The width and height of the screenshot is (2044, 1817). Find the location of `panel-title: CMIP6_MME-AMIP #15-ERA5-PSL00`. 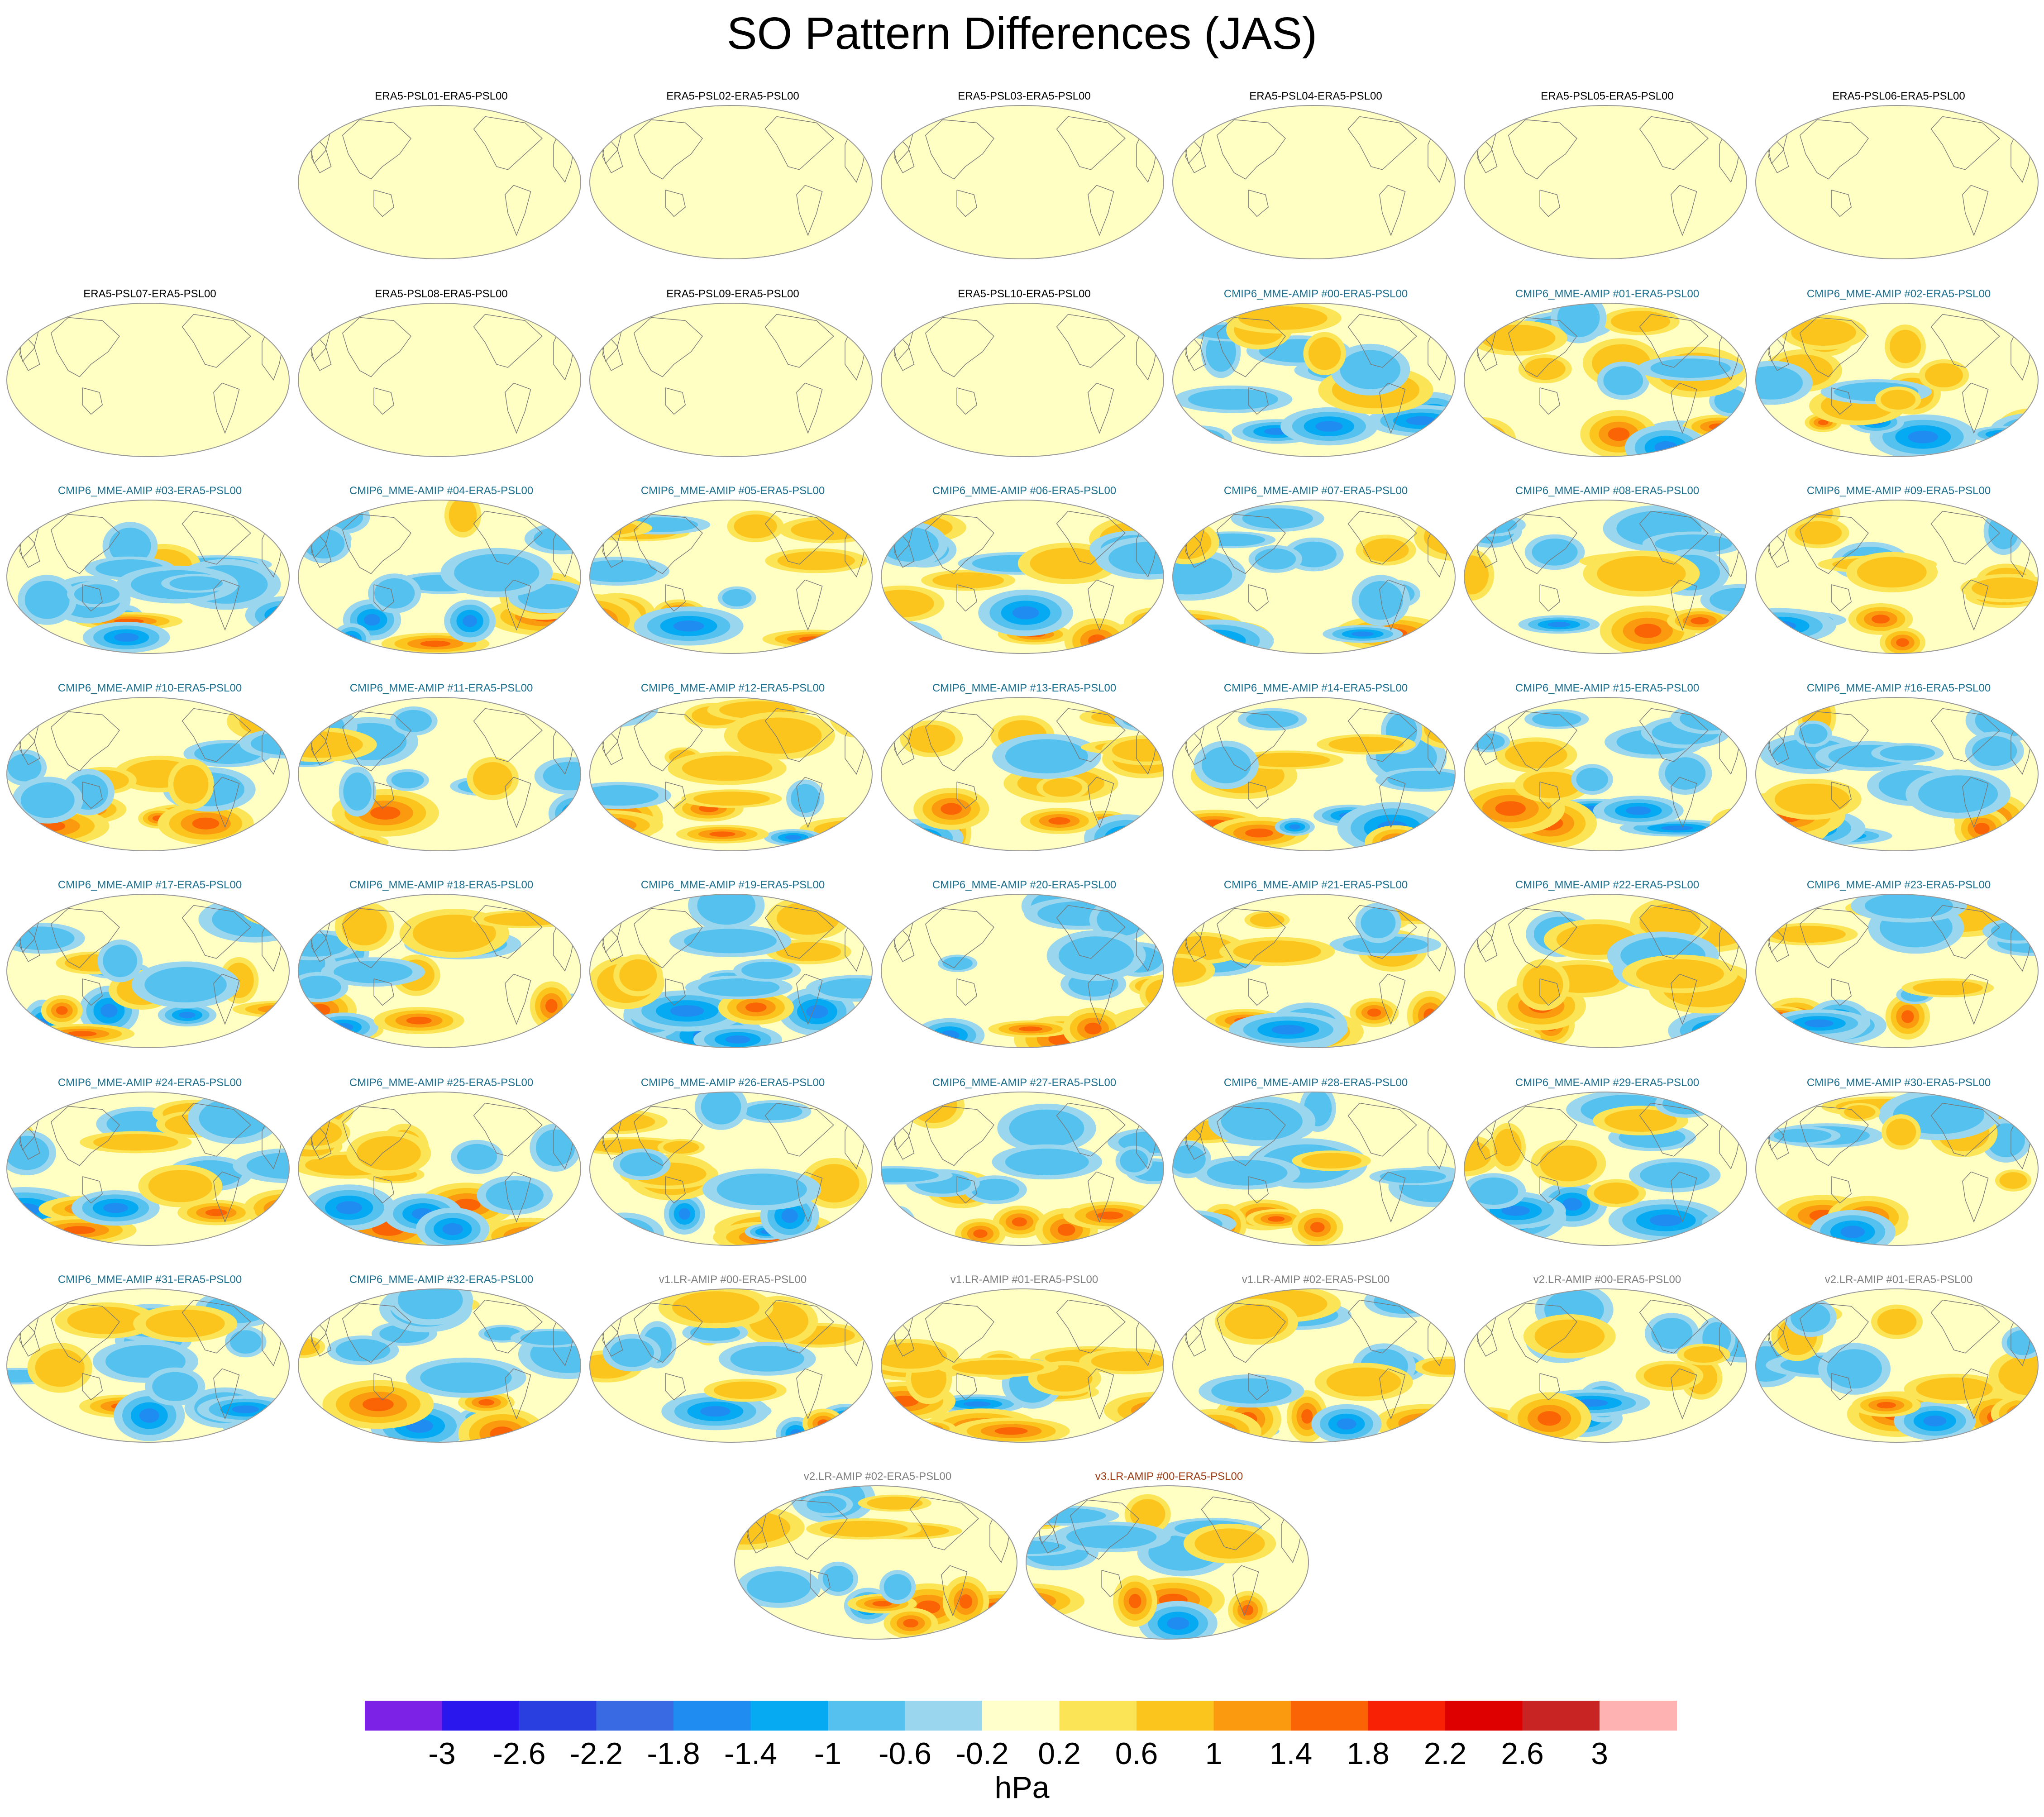

panel-title: CMIP6_MME-AMIP #15-ERA5-PSL00 is located at coordinates (1607, 688).